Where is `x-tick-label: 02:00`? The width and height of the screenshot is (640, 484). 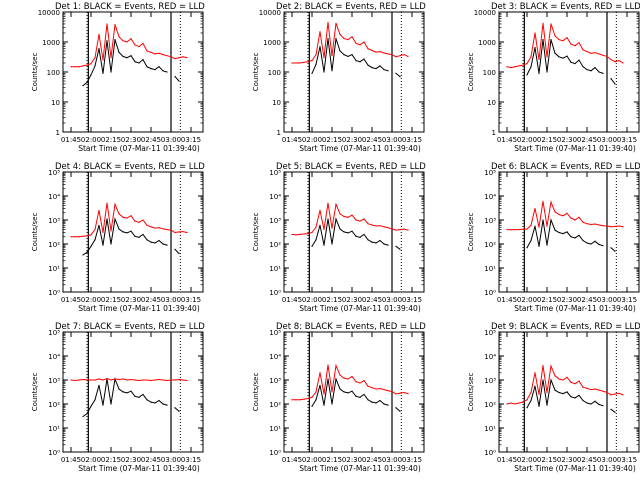
x-tick-label: 02:00 is located at coordinates (312, 300).